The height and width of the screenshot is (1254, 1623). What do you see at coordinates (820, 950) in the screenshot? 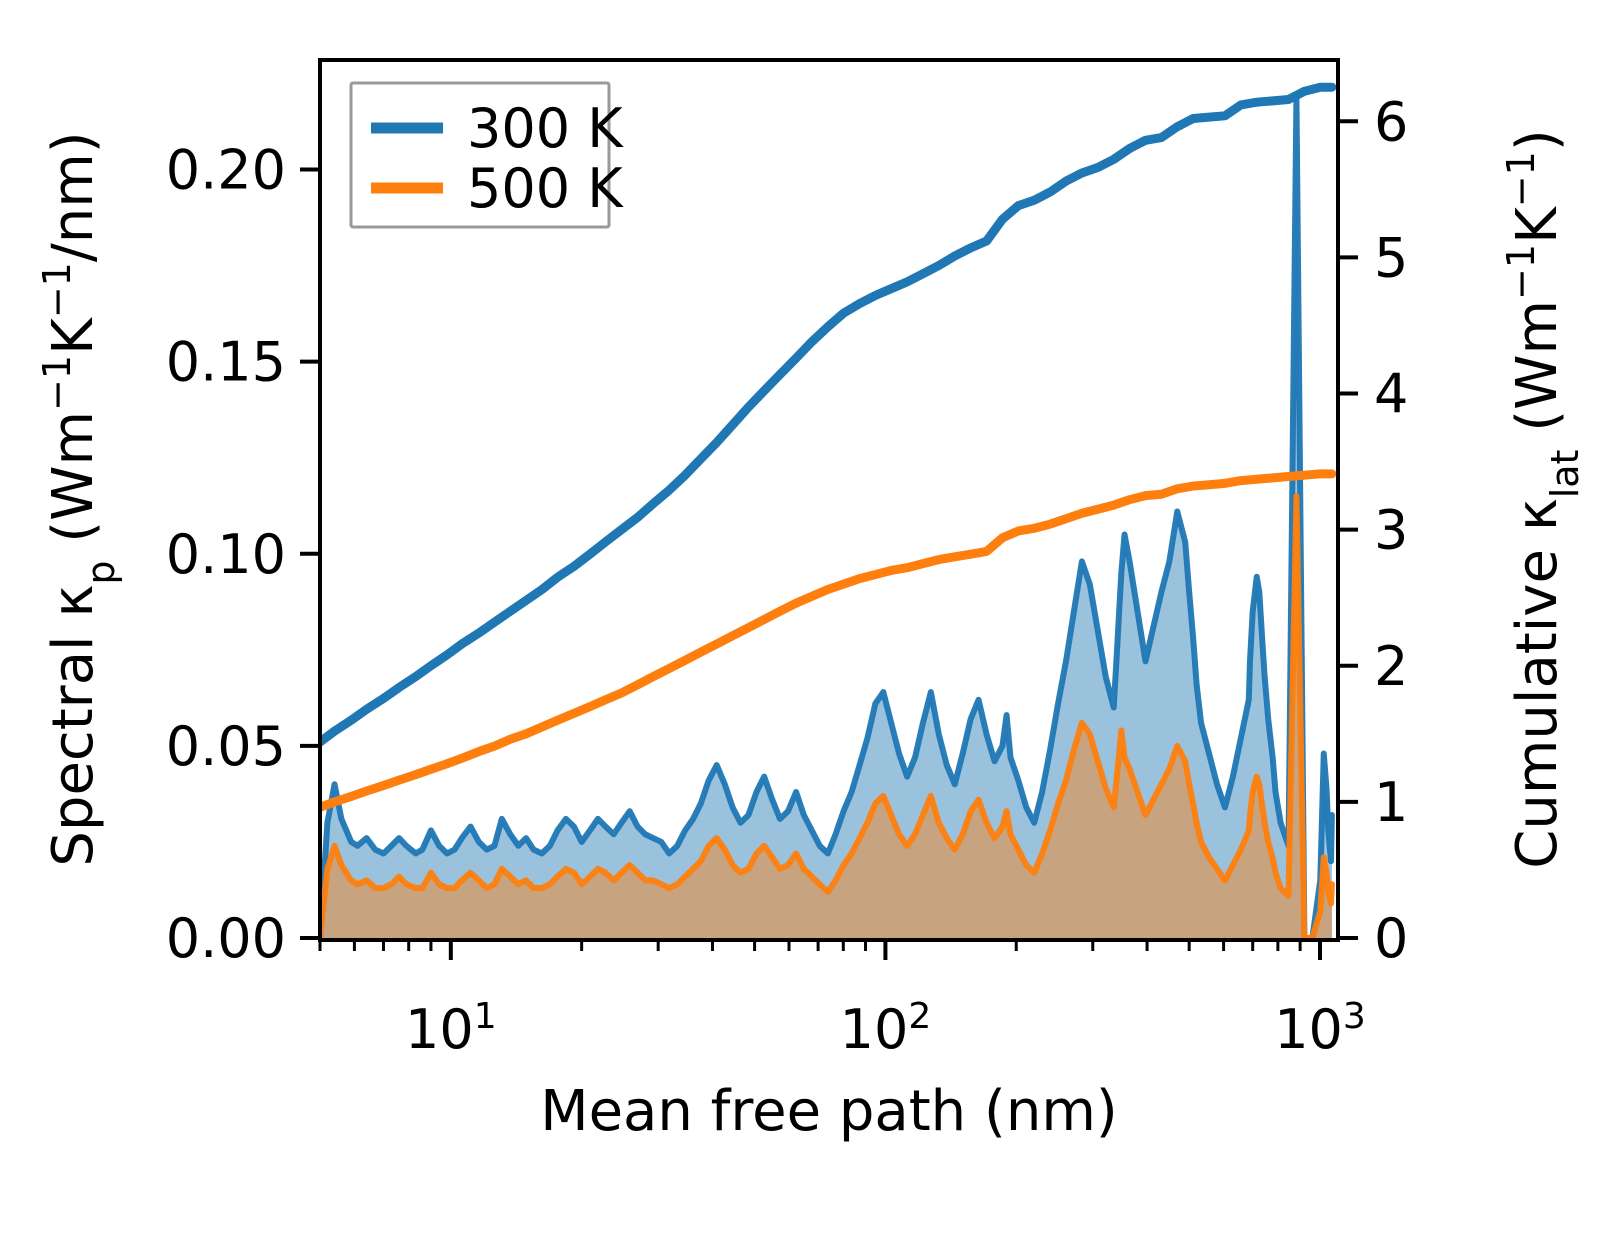
I see `x-axis-ticks` at bounding box center [820, 950].